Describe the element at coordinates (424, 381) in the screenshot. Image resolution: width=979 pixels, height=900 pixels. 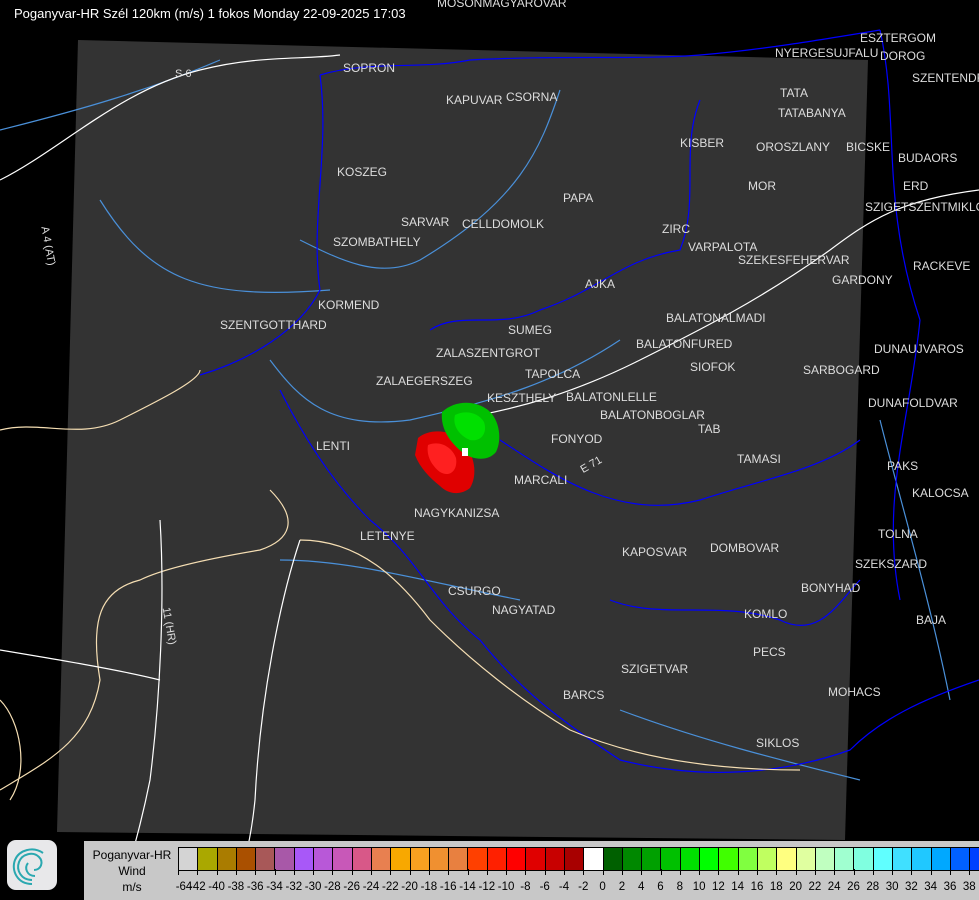
I see `city-label: ZALAEGERSZEG` at that location.